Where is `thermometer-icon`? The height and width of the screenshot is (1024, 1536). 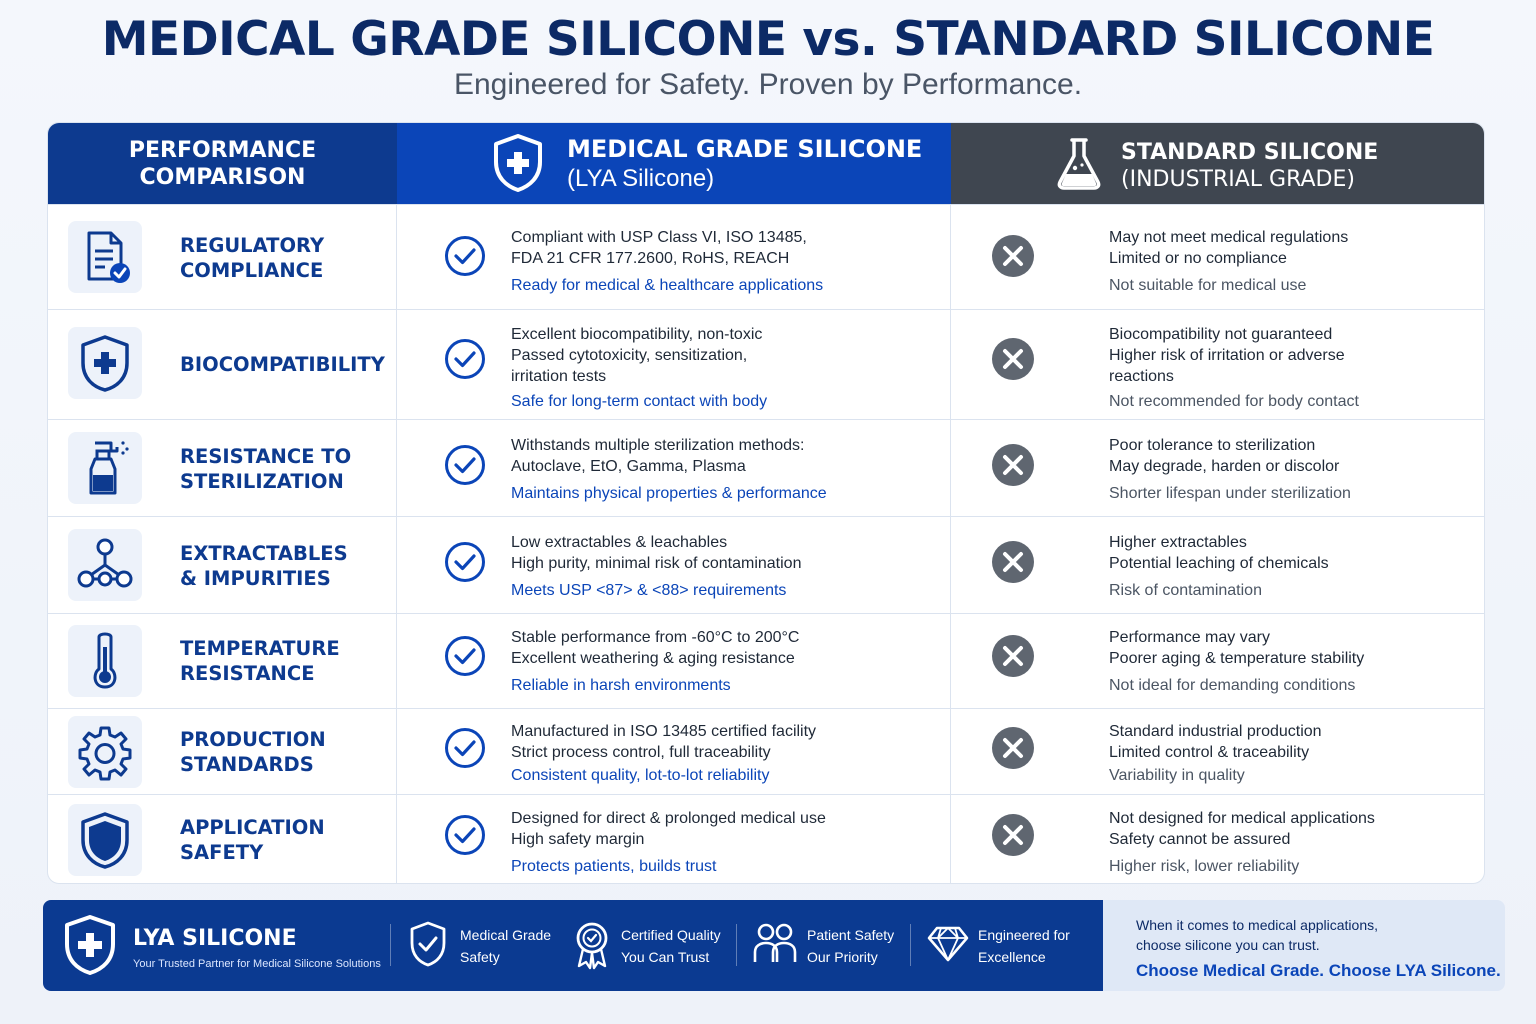
thermometer-icon is located at coordinates (105, 661).